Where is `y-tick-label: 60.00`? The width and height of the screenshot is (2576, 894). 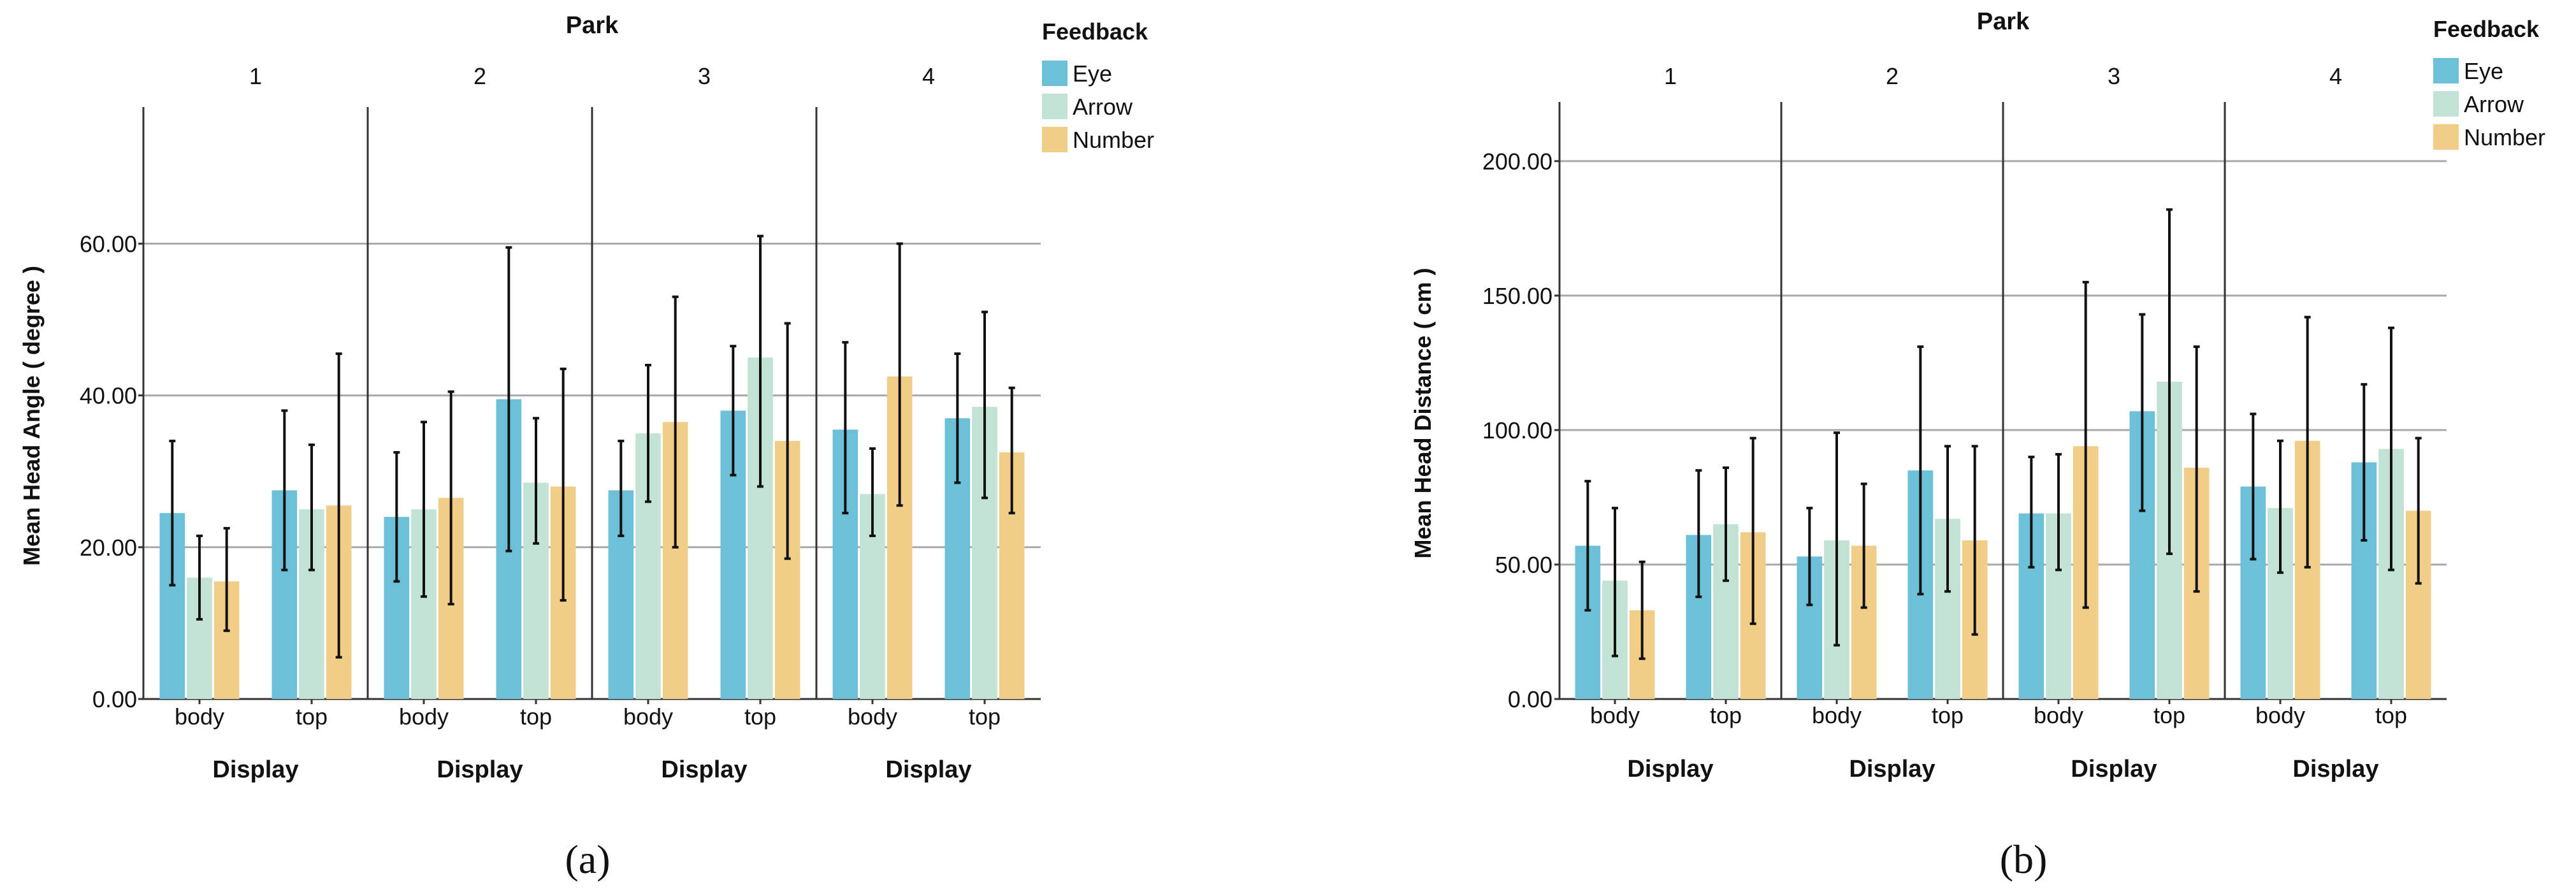
y-tick-label: 60.00 is located at coordinates (108, 244).